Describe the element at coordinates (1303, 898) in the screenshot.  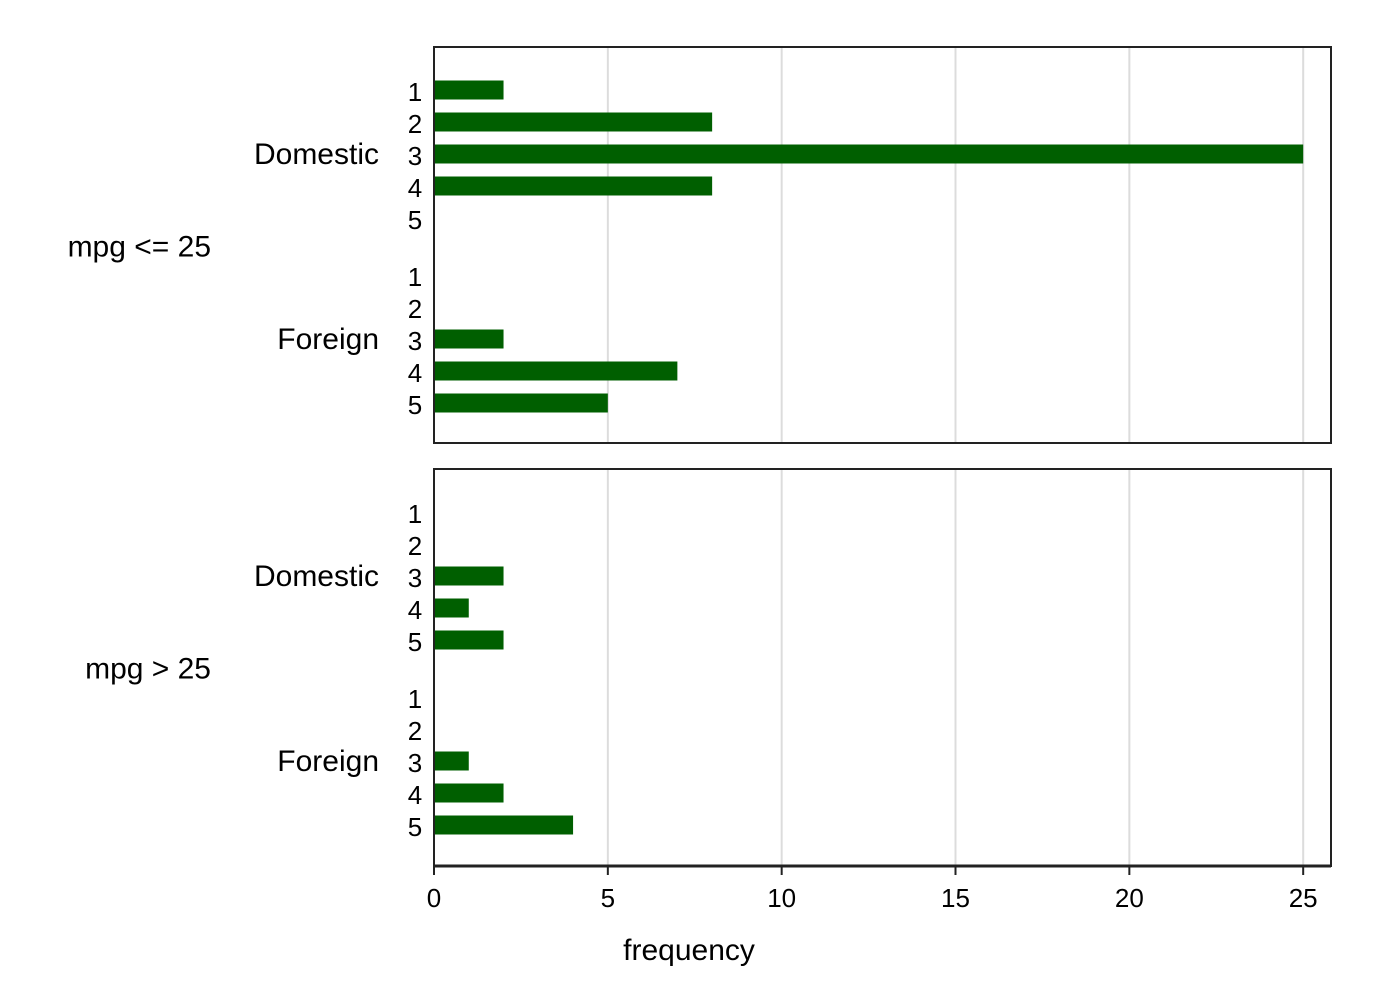
I see `x-tick-label: 25` at that location.